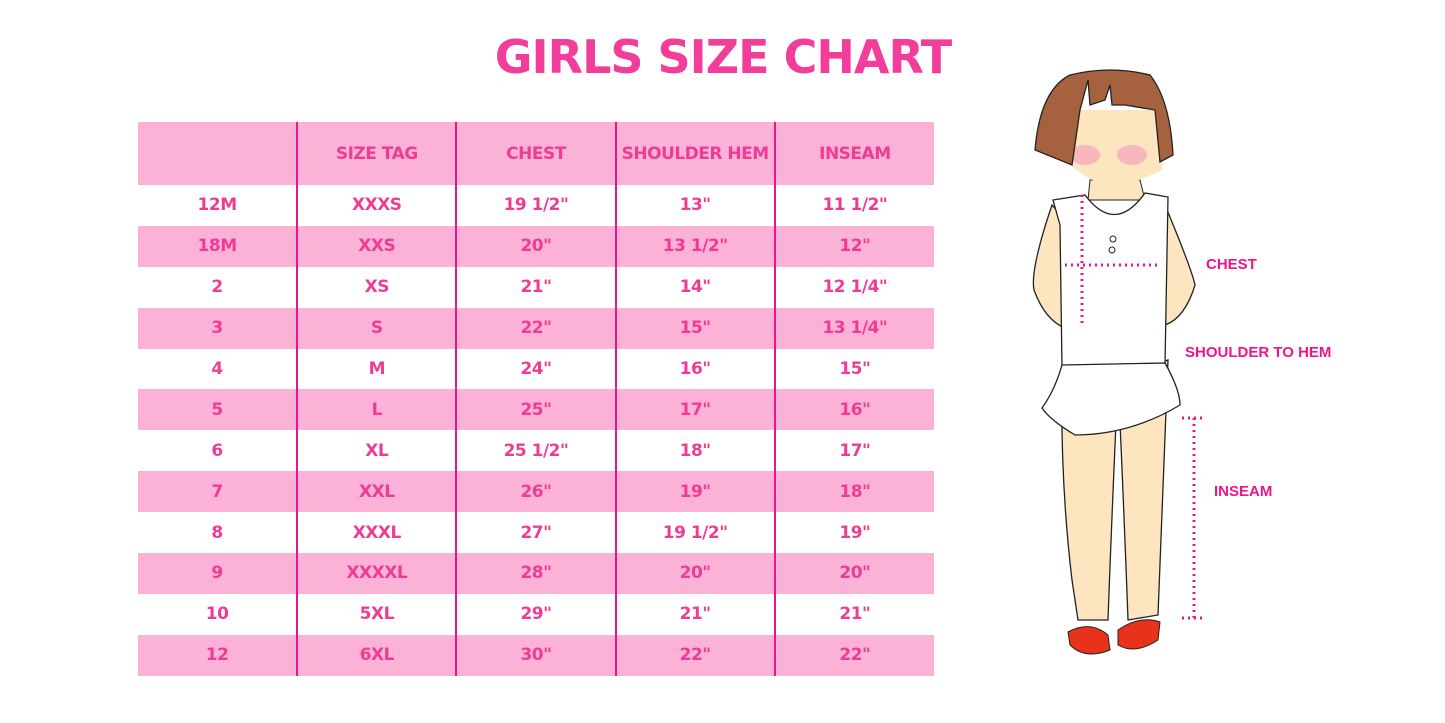  I want to click on column-header, so click(218, 153).